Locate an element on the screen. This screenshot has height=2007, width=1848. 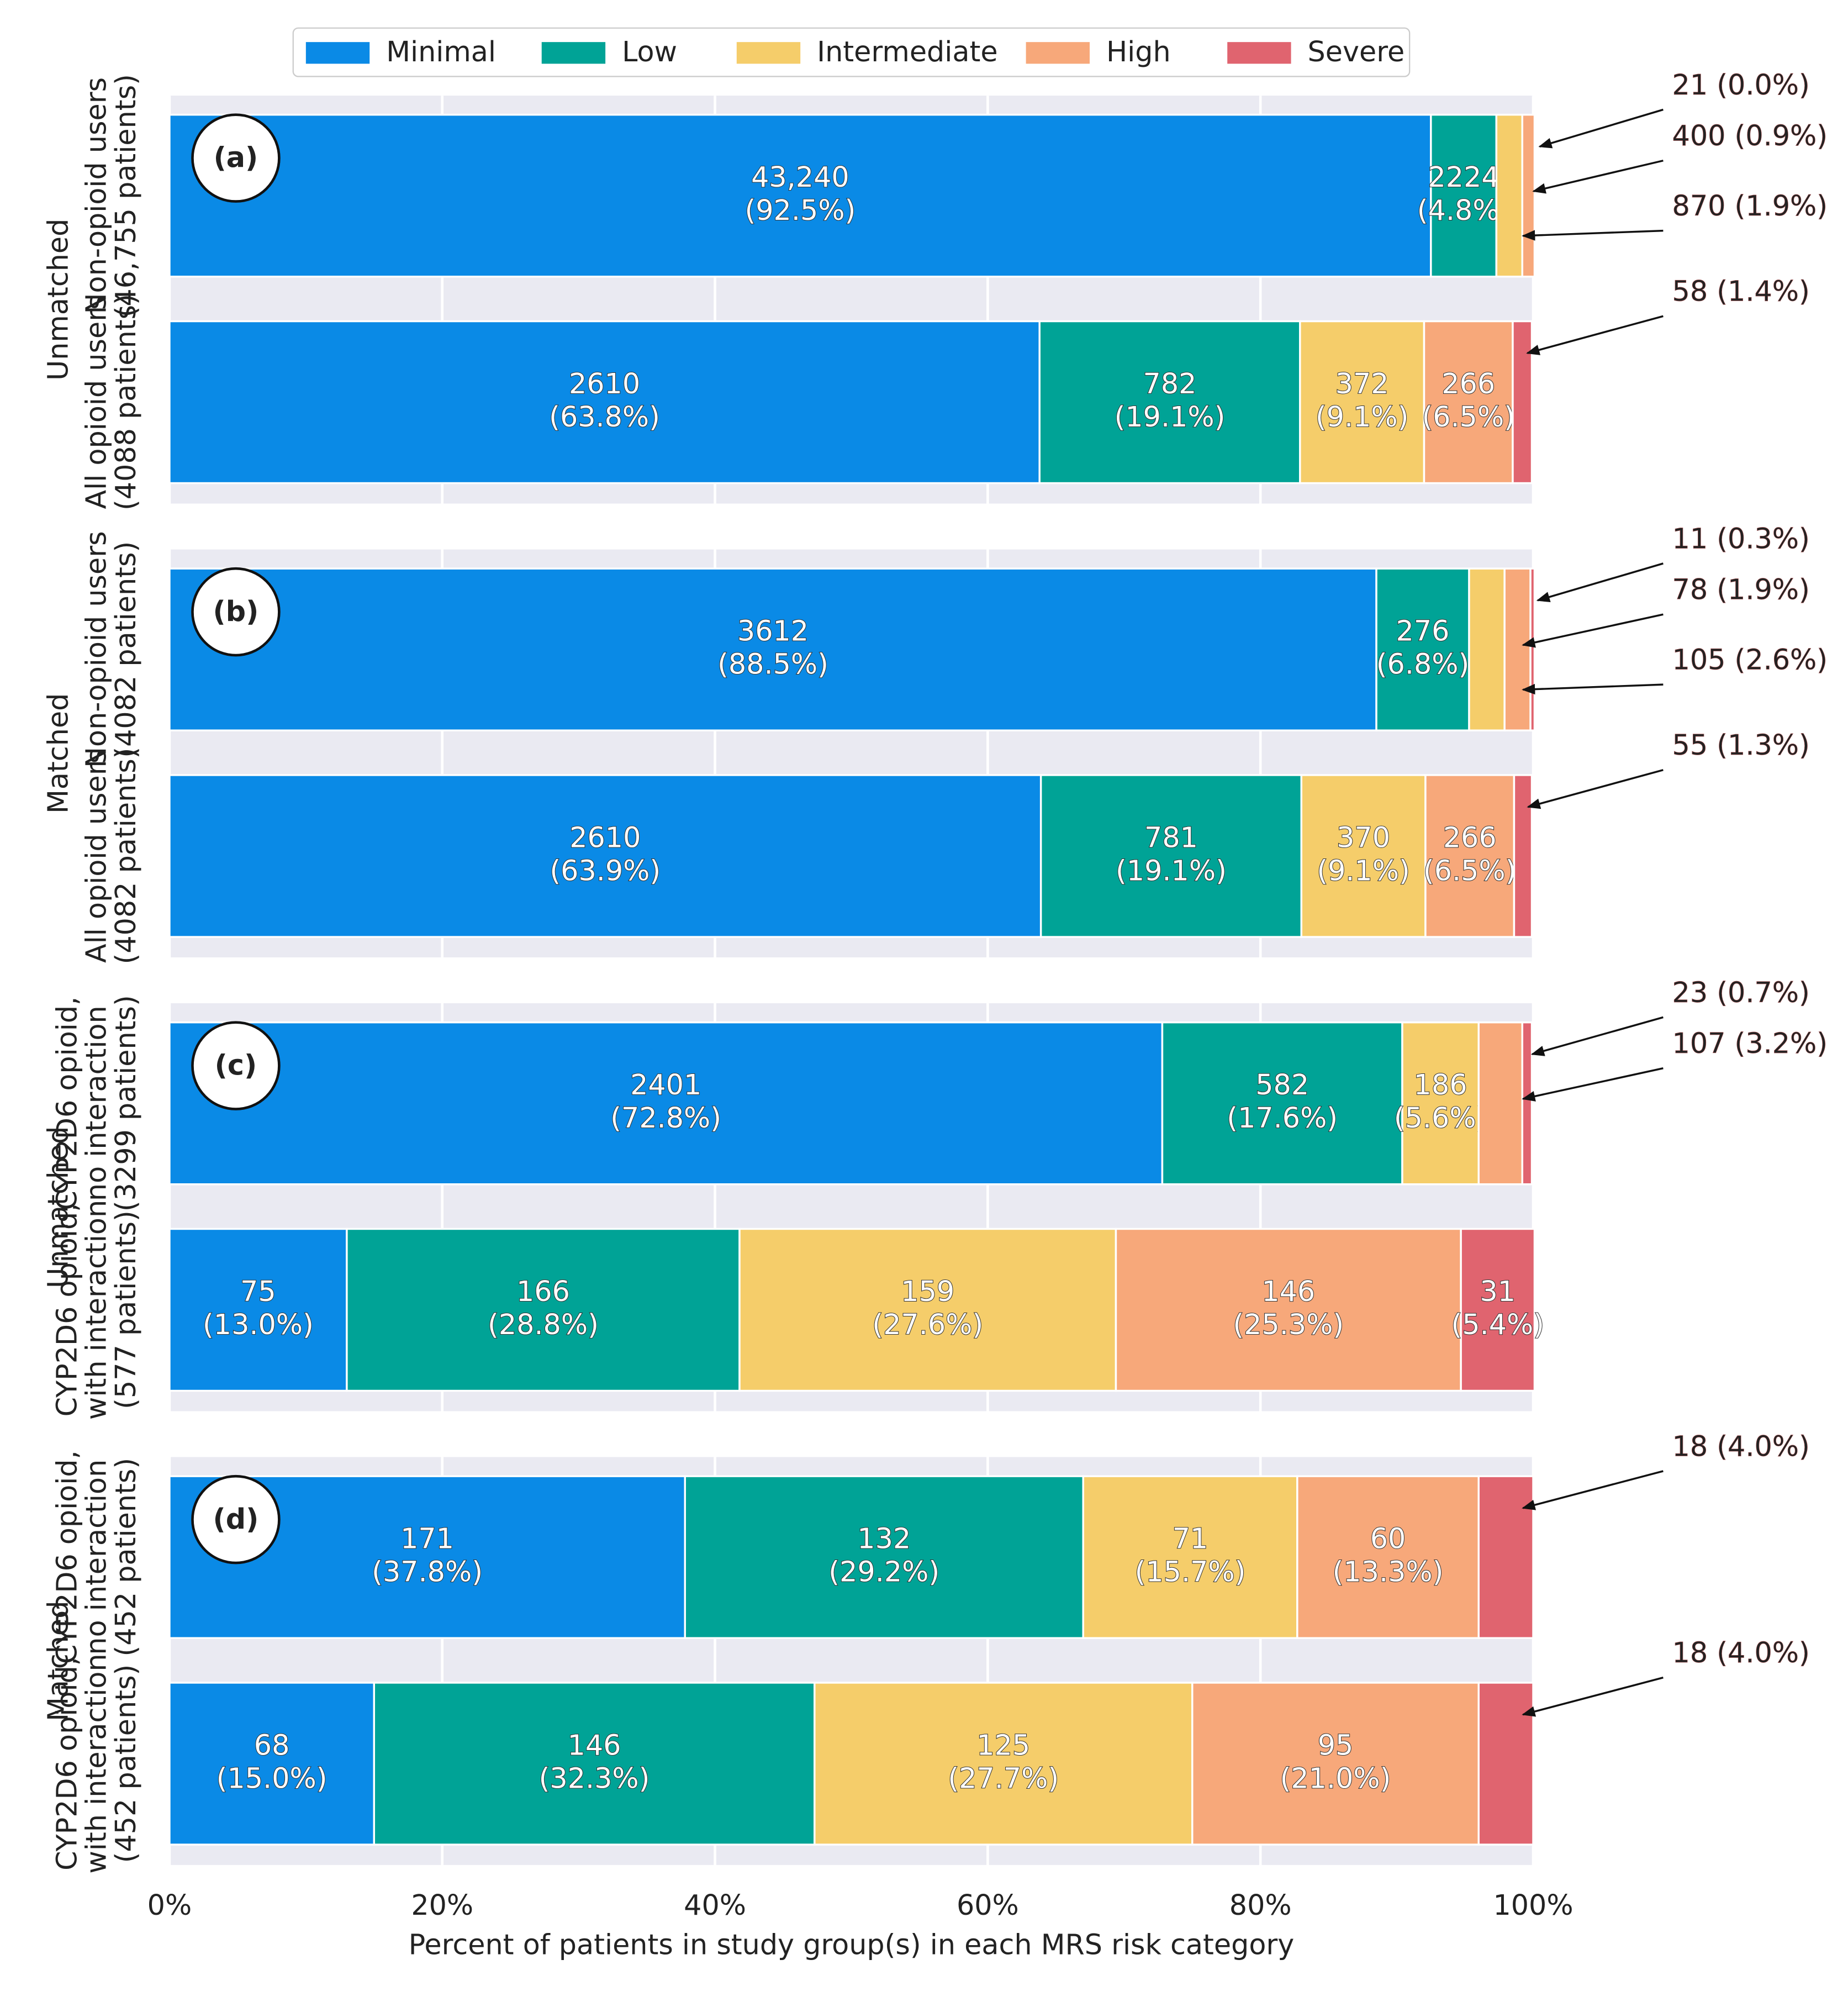
data-label: 781 is located at coordinates (1171, 837).